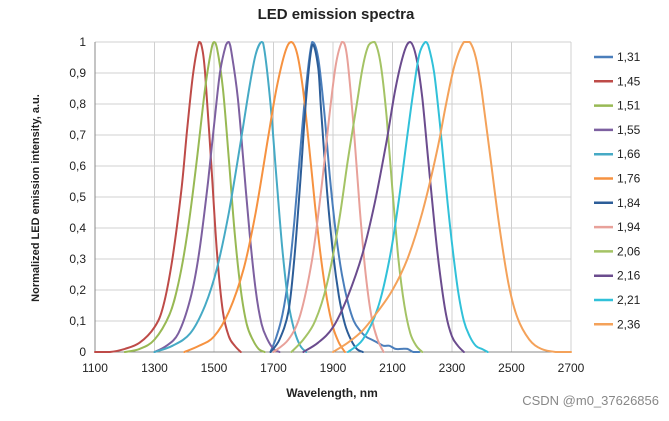 The width and height of the screenshot is (669, 421). What do you see at coordinates (95, 368) in the screenshot?
I see `x-tick-label: 1100` at bounding box center [95, 368].